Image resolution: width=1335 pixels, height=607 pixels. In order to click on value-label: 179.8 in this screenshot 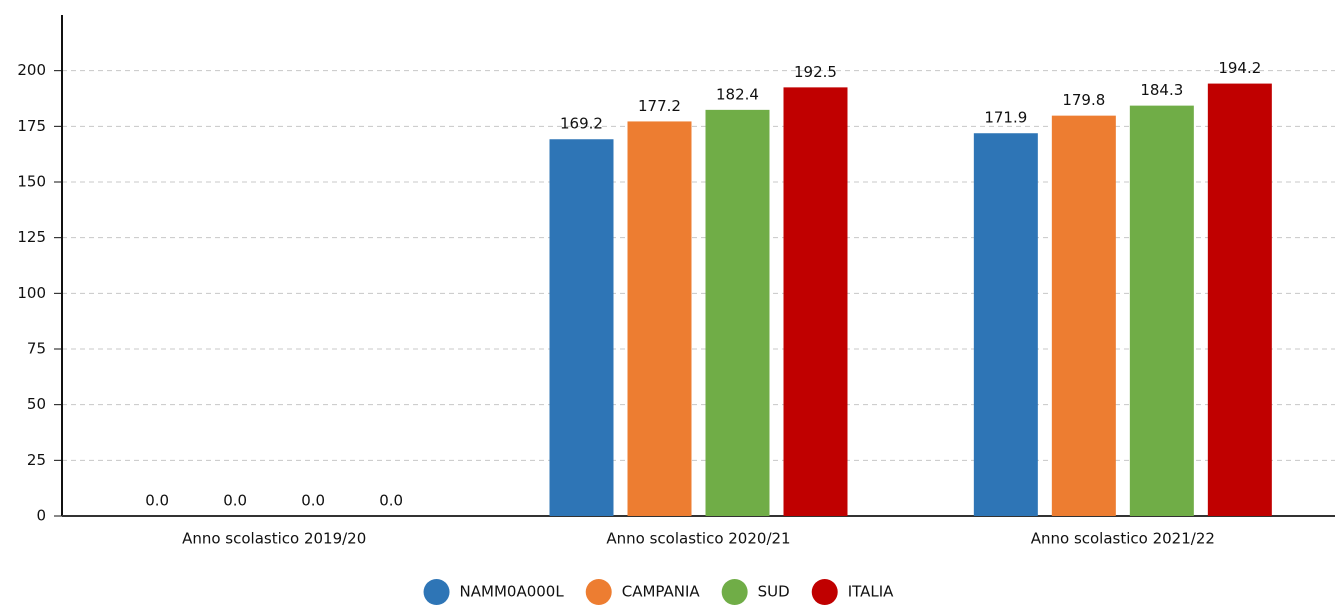, I will do `click(1083, 100)`.